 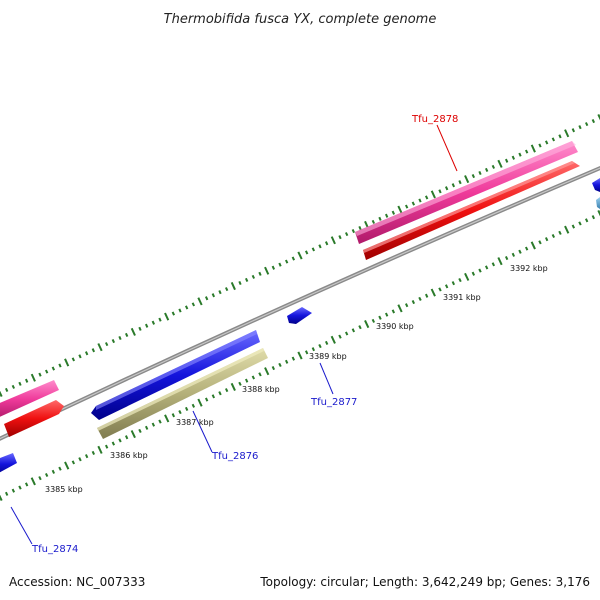 What do you see at coordinates (44, 530) in the screenshot?
I see `gene-label-tfu-2874: Tfu_2874` at bounding box center [44, 530].